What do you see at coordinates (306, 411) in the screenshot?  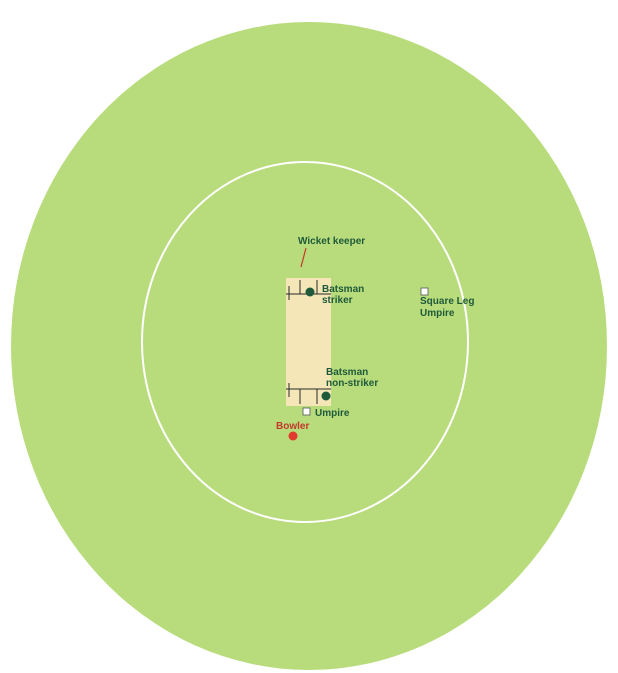 I see `umpire-square-icon` at bounding box center [306, 411].